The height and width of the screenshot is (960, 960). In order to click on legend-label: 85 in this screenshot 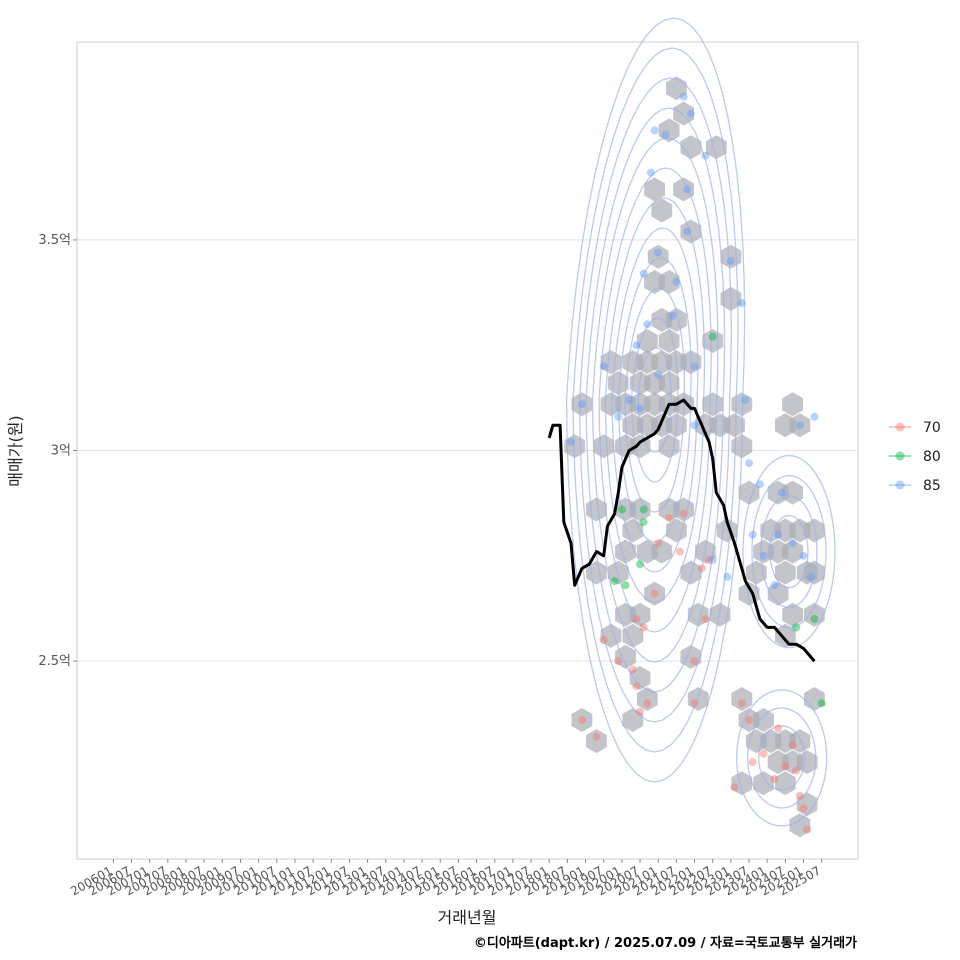, I will do `click(932, 486)`.